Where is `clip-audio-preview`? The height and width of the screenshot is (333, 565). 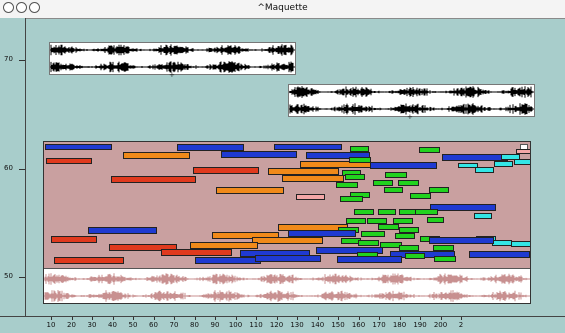 clip-audio-preview is located at coordinates (287, 285).